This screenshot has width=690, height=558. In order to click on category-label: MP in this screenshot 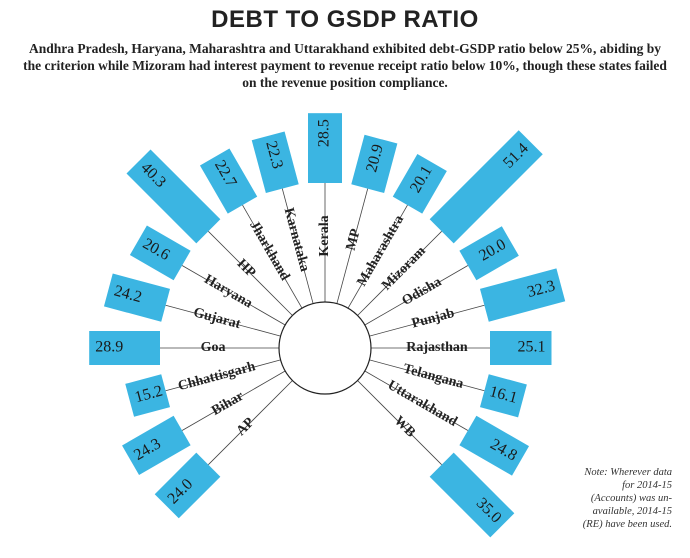, I will do `click(354, 239)`.